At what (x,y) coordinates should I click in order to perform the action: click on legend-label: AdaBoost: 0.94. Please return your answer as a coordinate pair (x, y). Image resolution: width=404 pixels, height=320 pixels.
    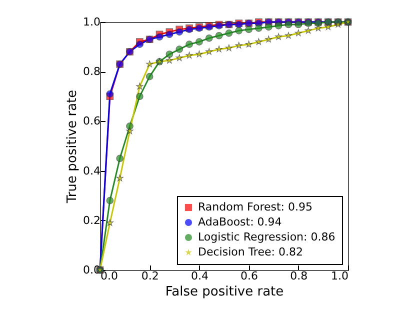
    Looking at the image, I should click on (240, 222).